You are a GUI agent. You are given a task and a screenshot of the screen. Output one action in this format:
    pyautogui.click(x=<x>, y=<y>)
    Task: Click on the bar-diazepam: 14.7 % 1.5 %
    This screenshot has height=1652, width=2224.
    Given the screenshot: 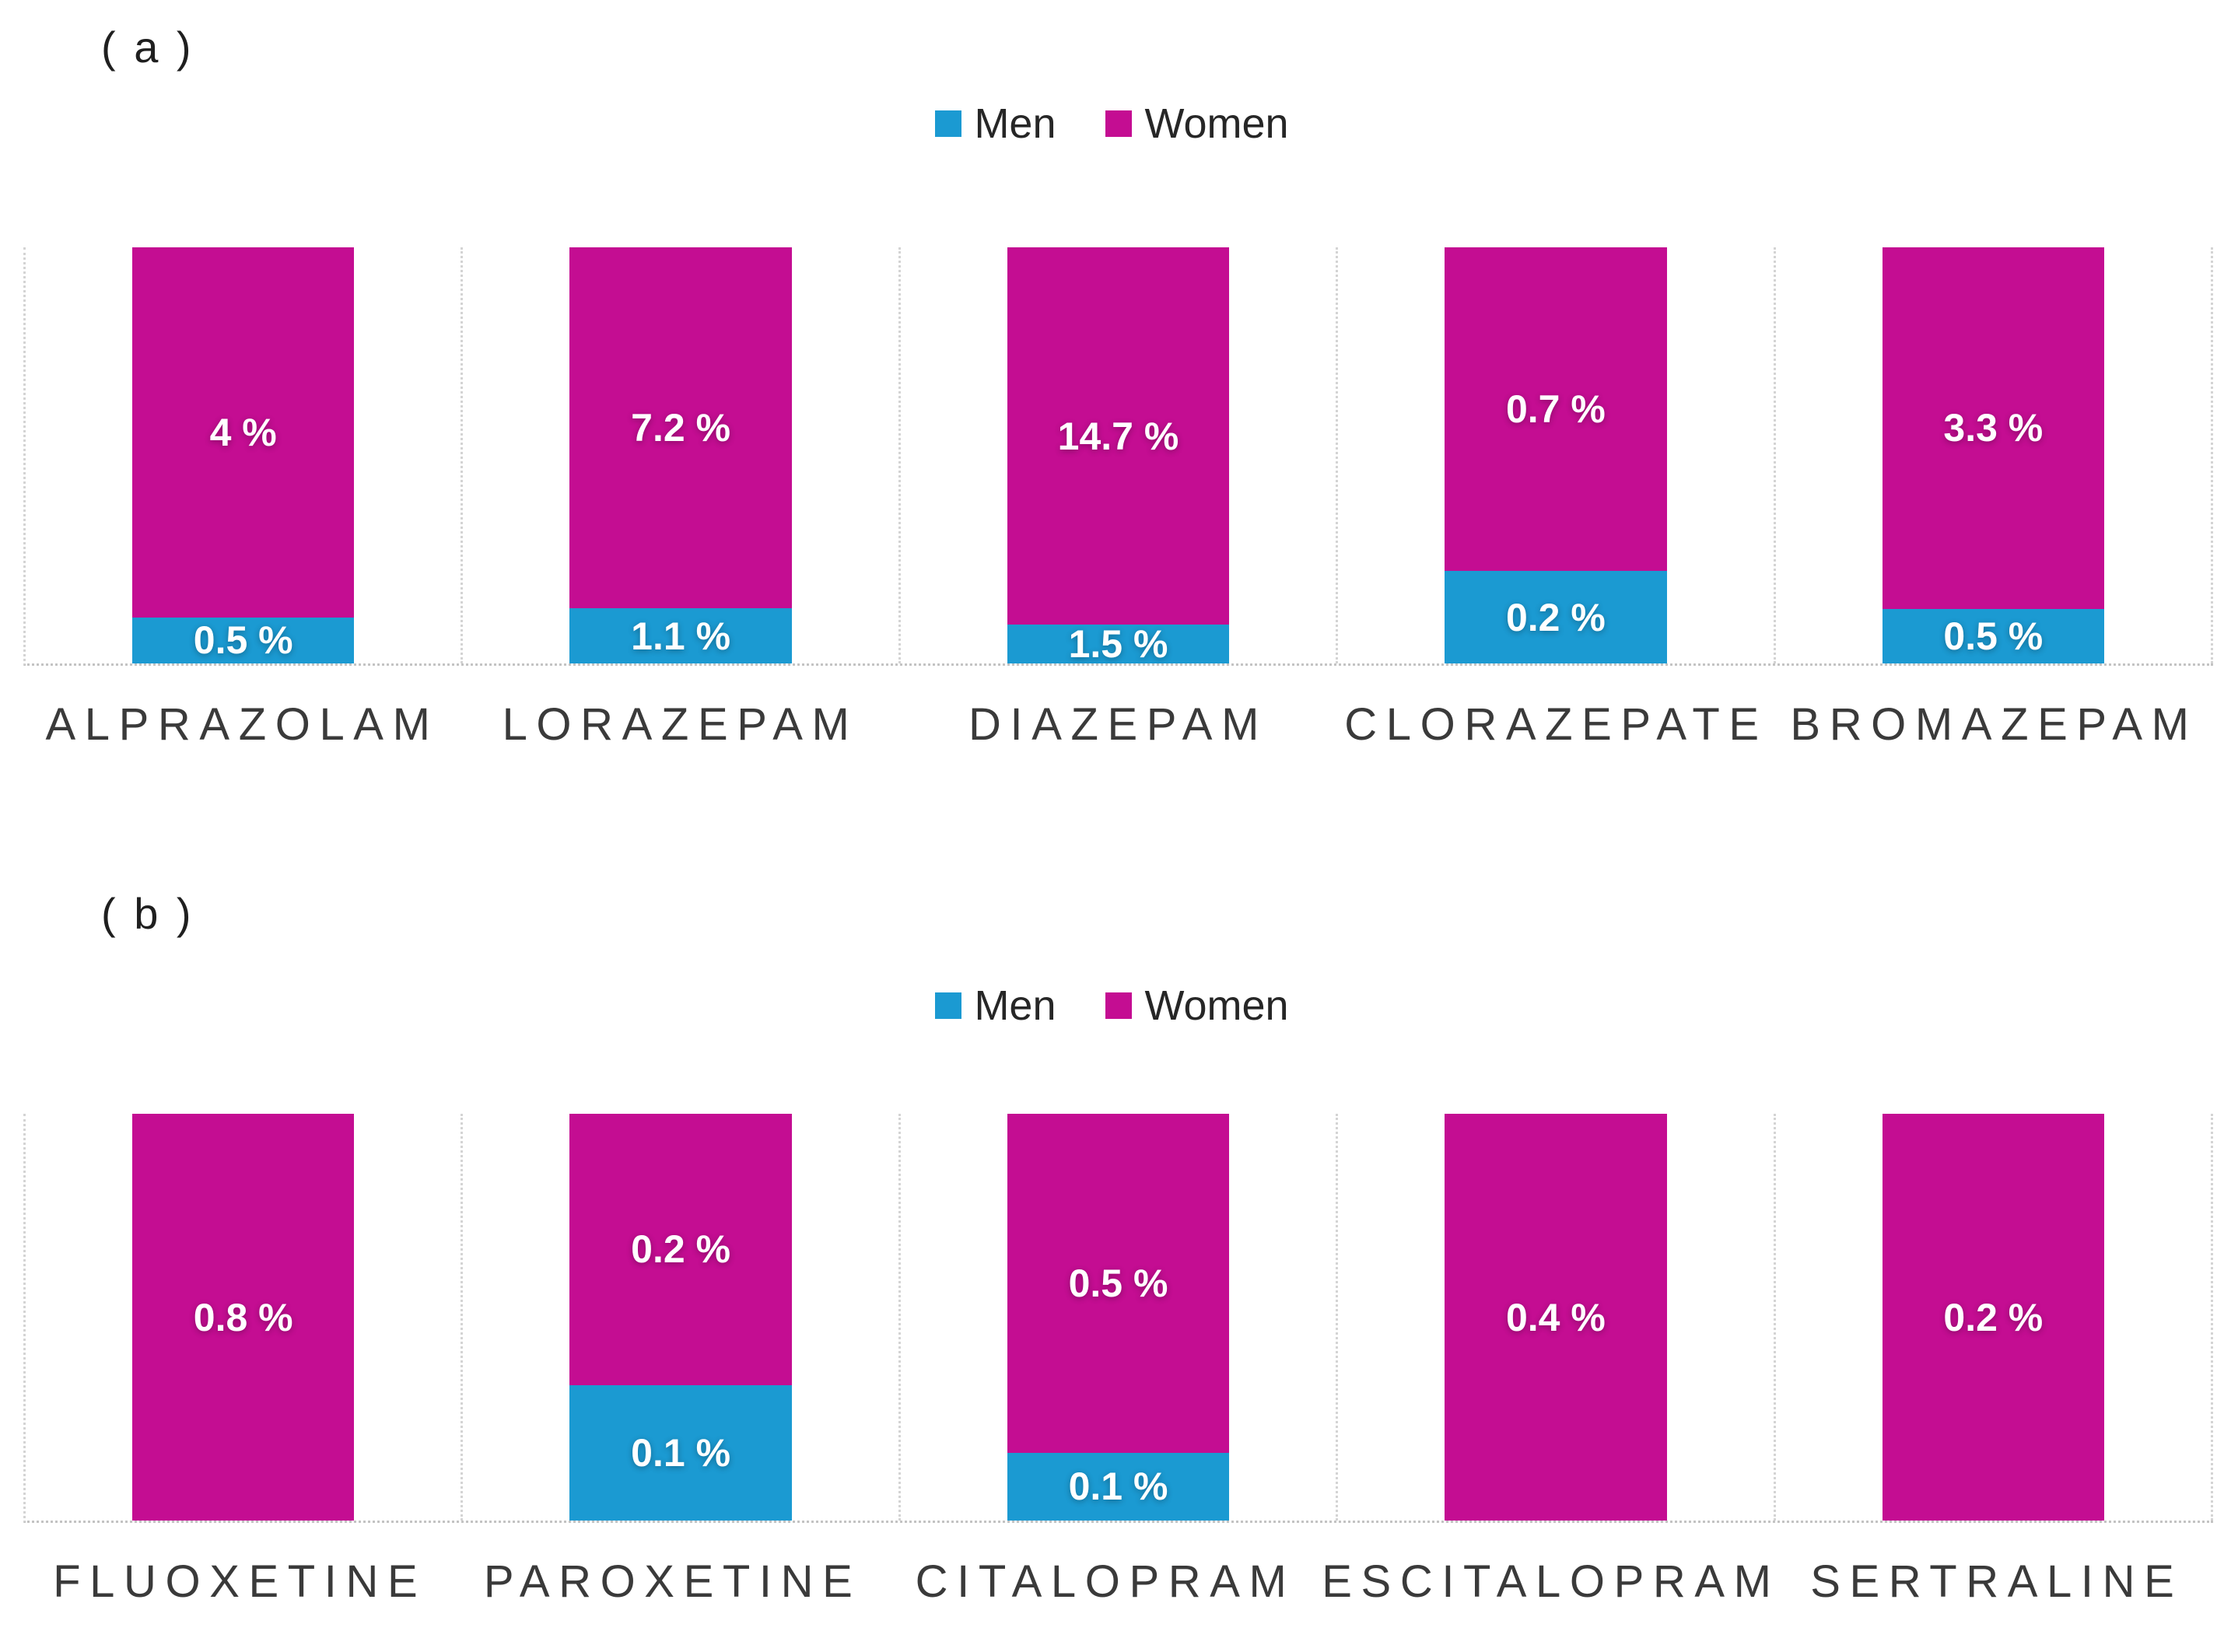 What is the action you would take?
    pyautogui.click(x=1118, y=457)
    